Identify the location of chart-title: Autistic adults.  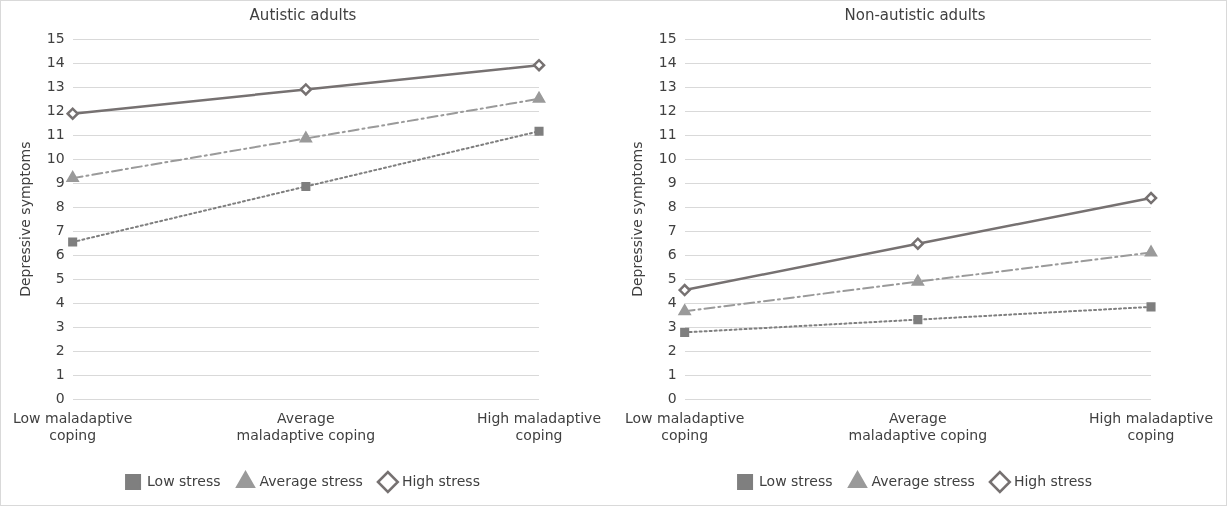
(303, 14).